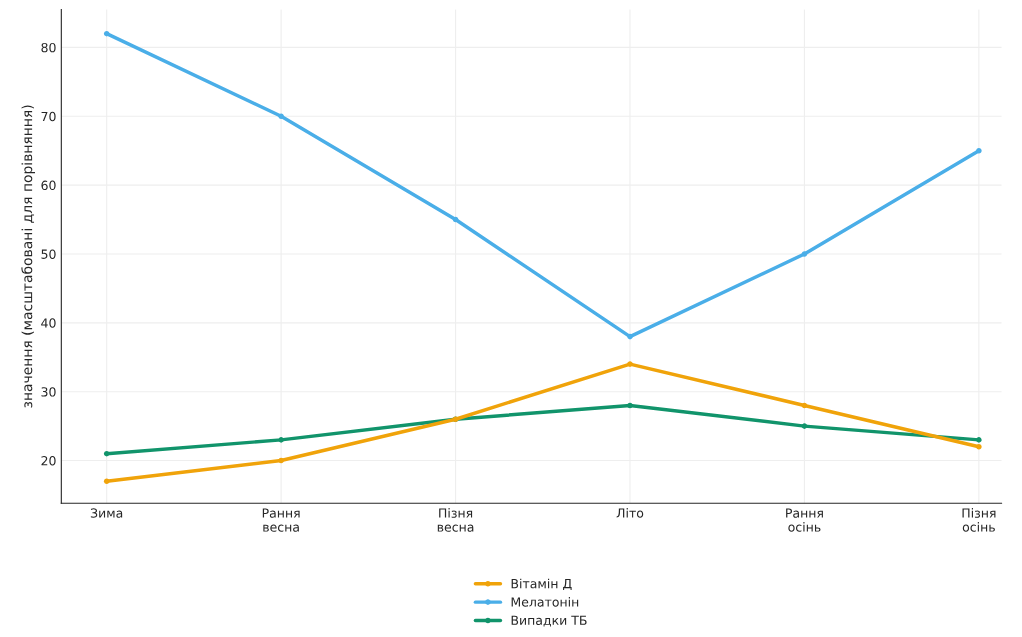  I want to click on x-tick-label: Літо, so click(630, 513).